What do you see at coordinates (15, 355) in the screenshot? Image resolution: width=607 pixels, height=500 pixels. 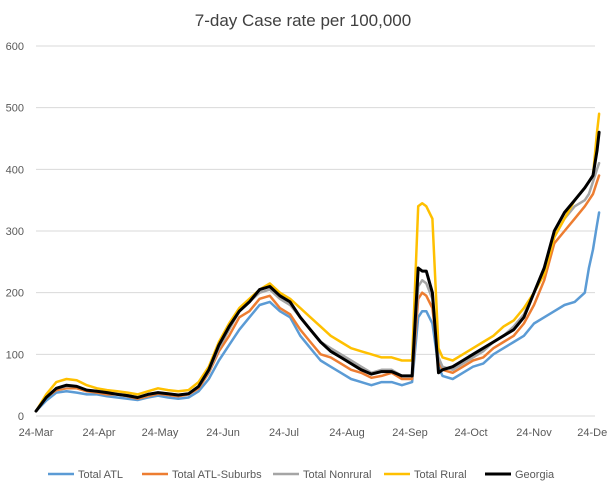 I see `y-tick-label: 100` at bounding box center [15, 355].